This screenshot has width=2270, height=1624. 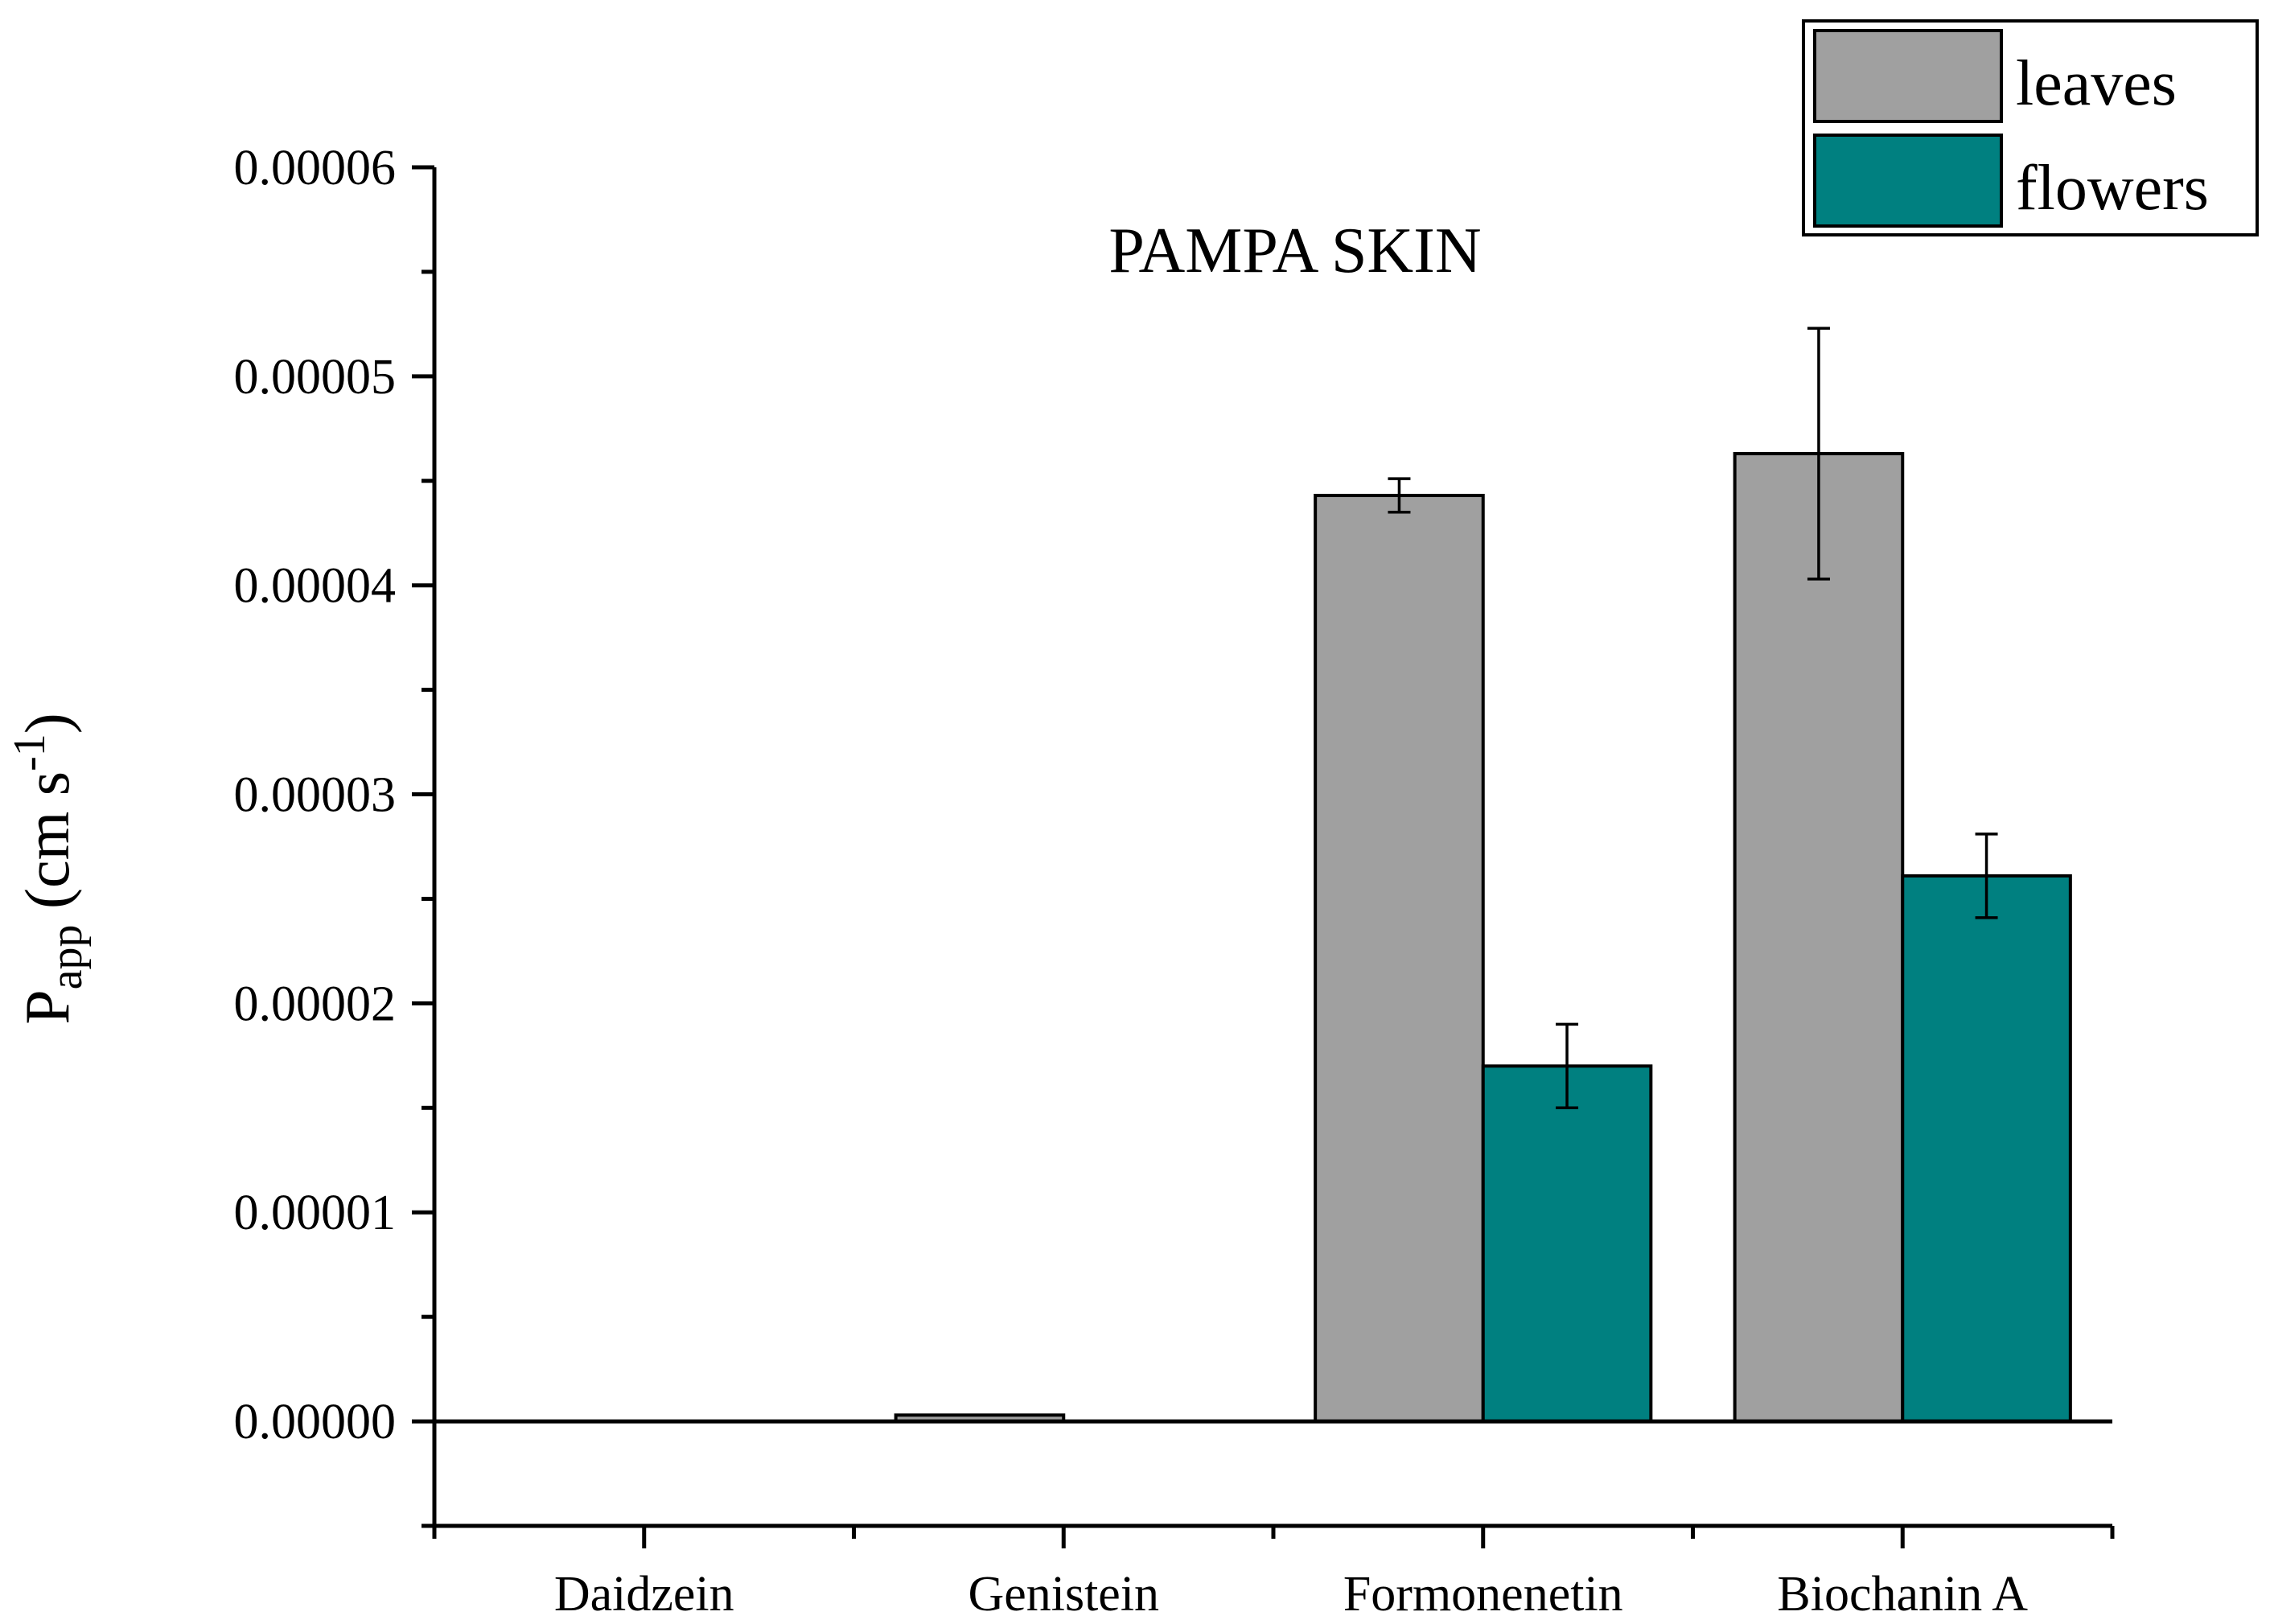 What do you see at coordinates (47, 848) in the screenshot?
I see `y-label-units-open: (cm s` at bounding box center [47, 848].